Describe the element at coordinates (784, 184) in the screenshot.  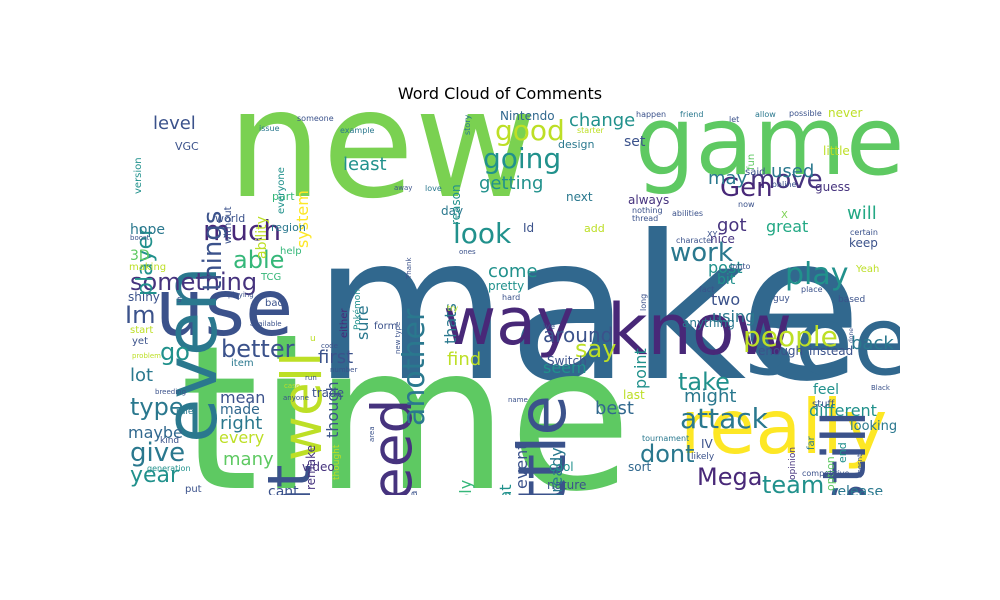
I see `word-online: online` at that location.